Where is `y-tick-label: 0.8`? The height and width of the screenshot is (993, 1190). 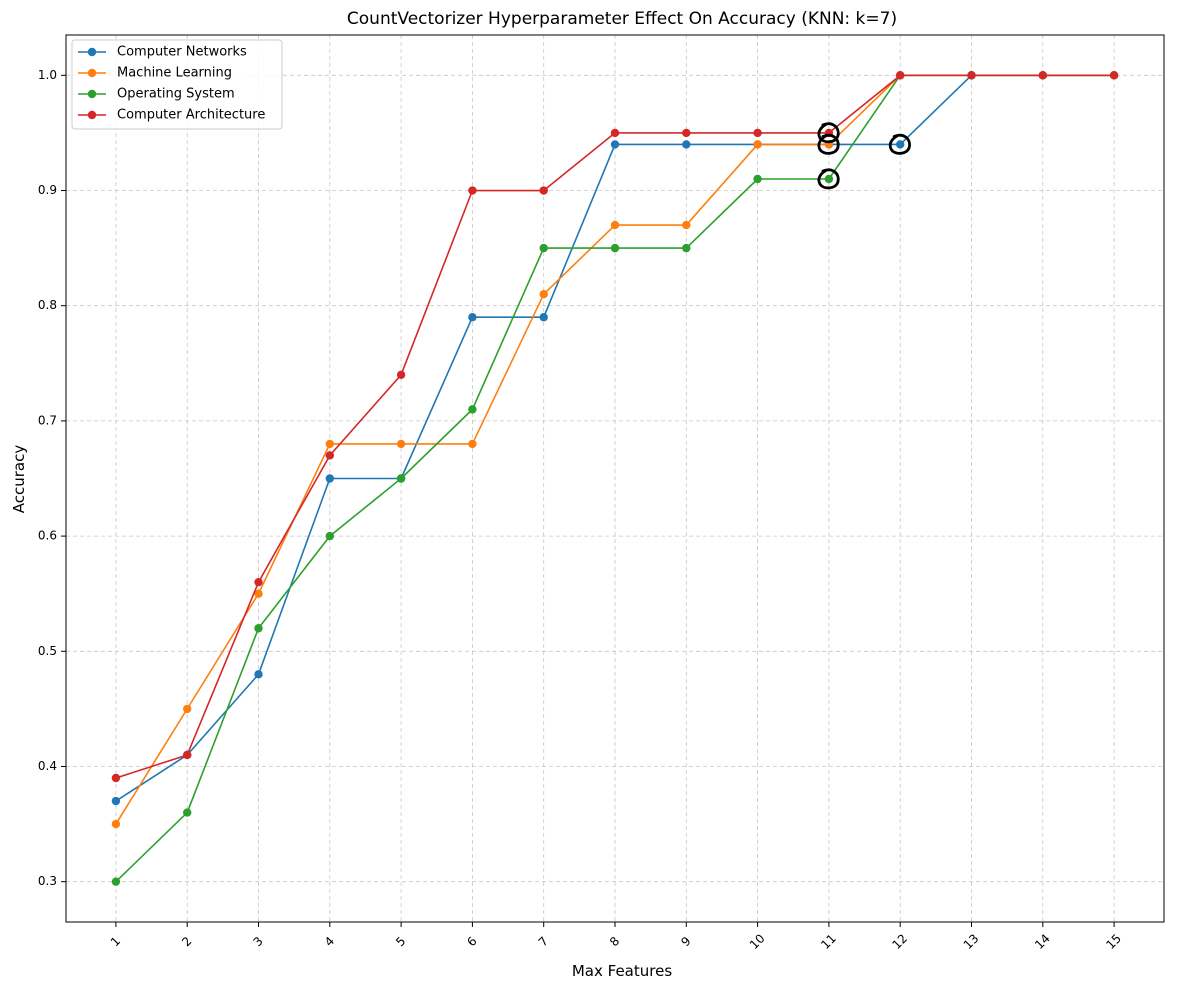 y-tick-label: 0.8 is located at coordinates (47, 305).